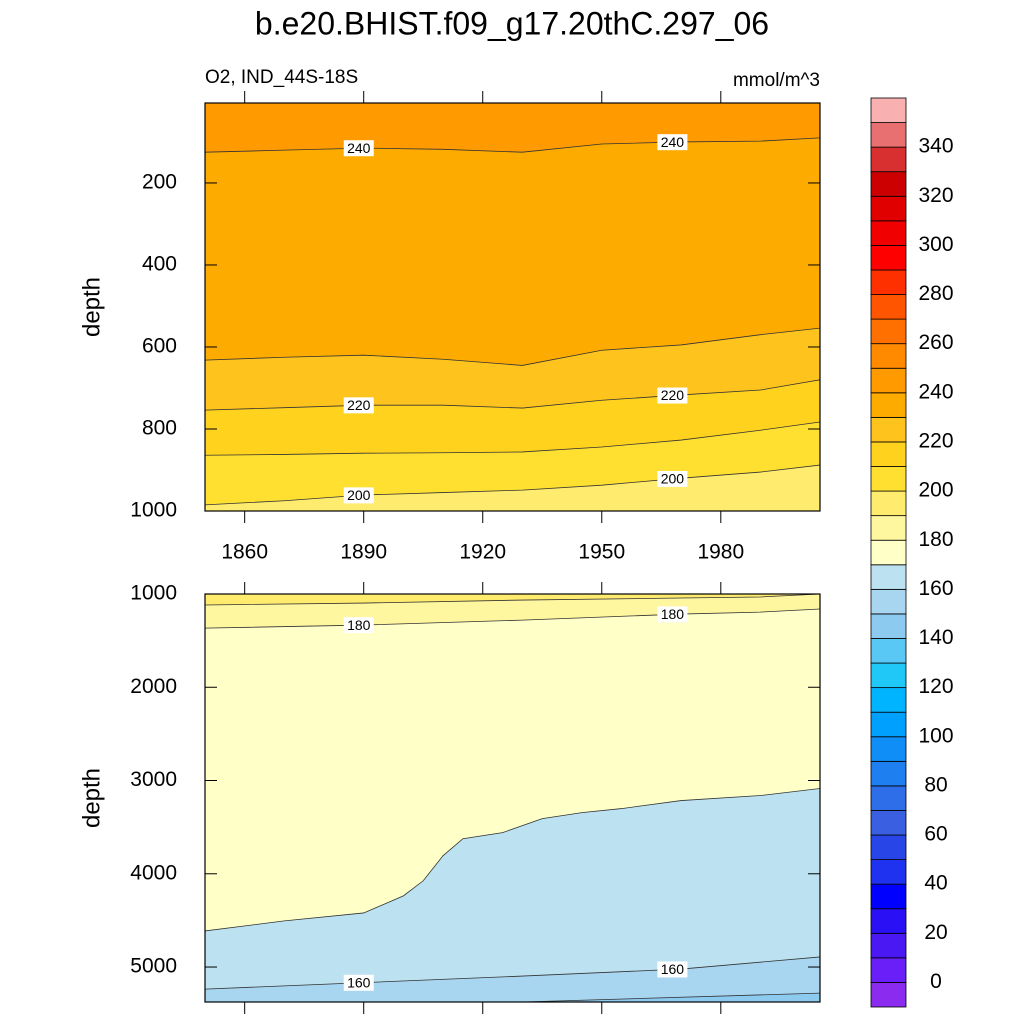 The height and width of the screenshot is (1024, 1024). What do you see at coordinates (512, 23) in the screenshot?
I see `chart-title: b.e20.BHIST.f09_g17.20thC.297_06` at bounding box center [512, 23].